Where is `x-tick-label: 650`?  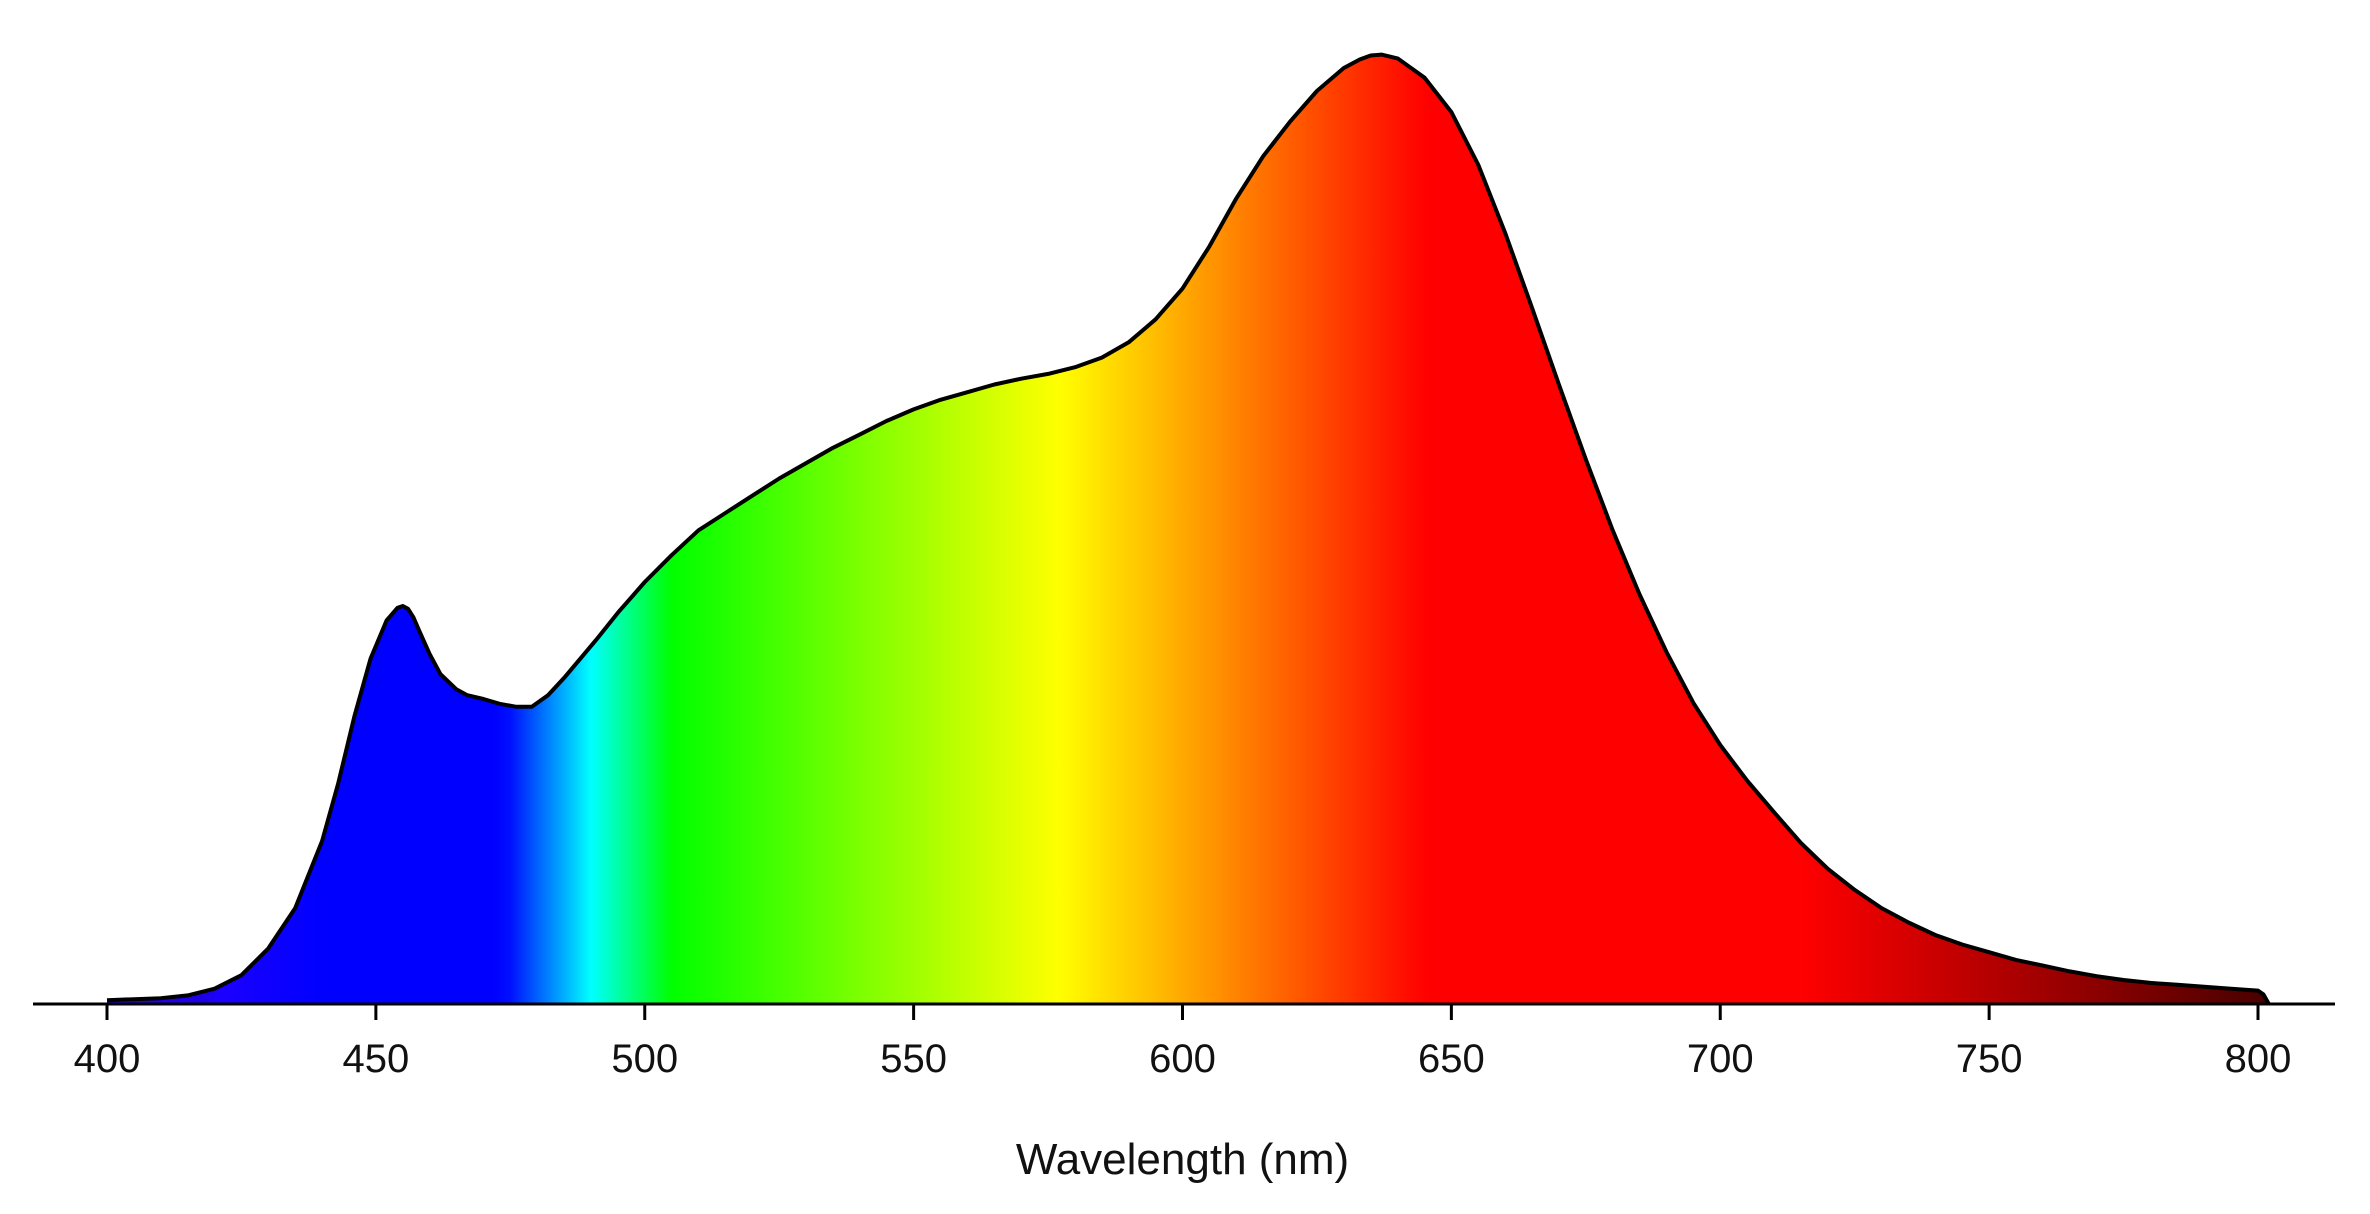 x-tick-label: 650 is located at coordinates (1451, 1059).